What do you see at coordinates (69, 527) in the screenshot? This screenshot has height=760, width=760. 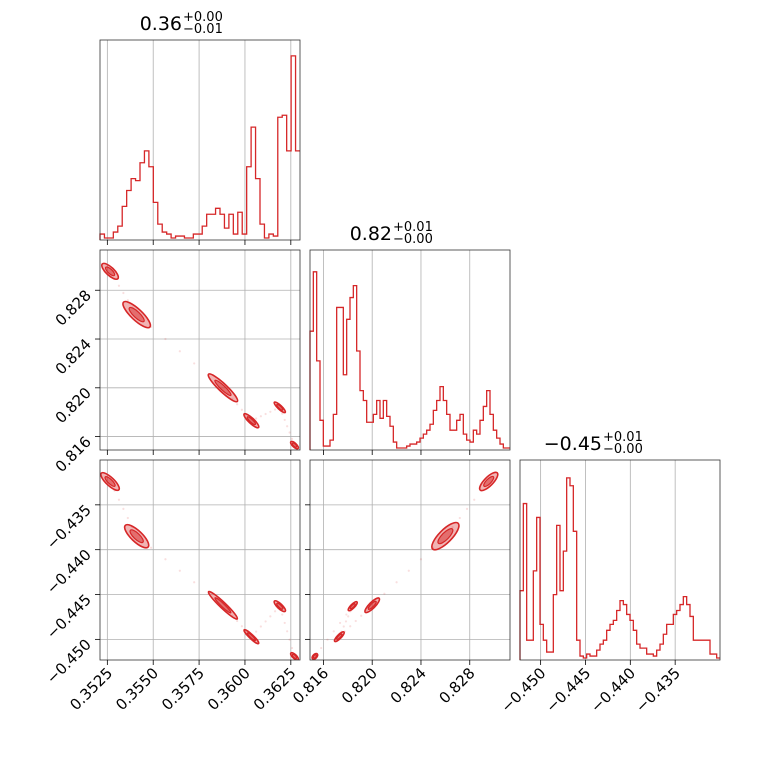 I see `tick-label-y: −0.435` at bounding box center [69, 527].